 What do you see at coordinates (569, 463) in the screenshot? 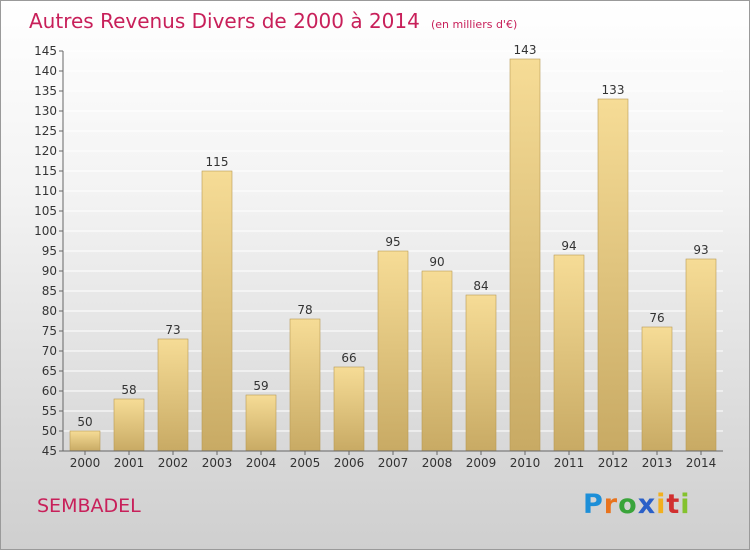
I see `x-tick-label: 2011` at bounding box center [569, 463].